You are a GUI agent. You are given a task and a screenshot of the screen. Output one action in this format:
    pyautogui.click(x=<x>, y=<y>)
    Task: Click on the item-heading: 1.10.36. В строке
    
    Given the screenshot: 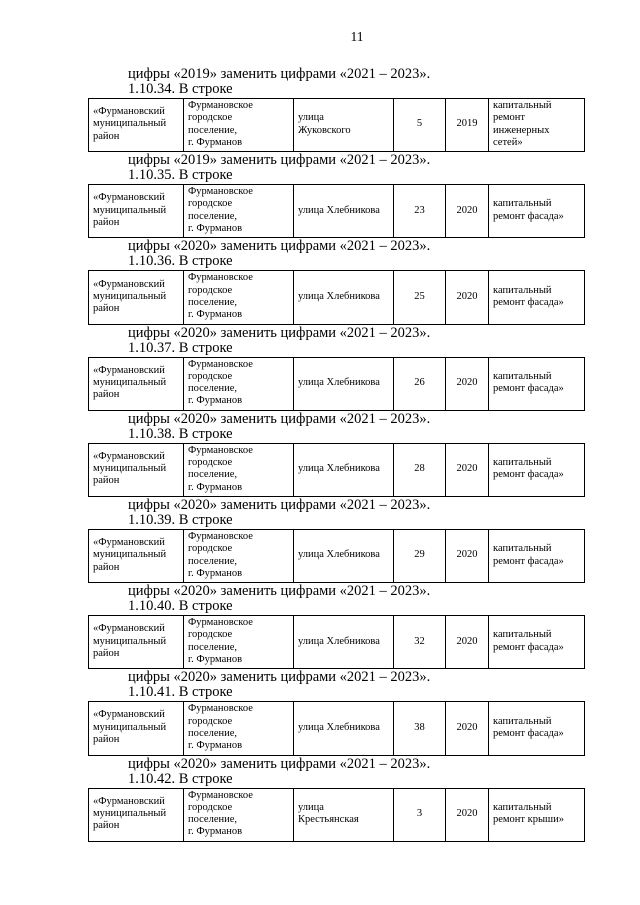 What is the action you would take?
    pyautogui.click(x=180, y=261)
    